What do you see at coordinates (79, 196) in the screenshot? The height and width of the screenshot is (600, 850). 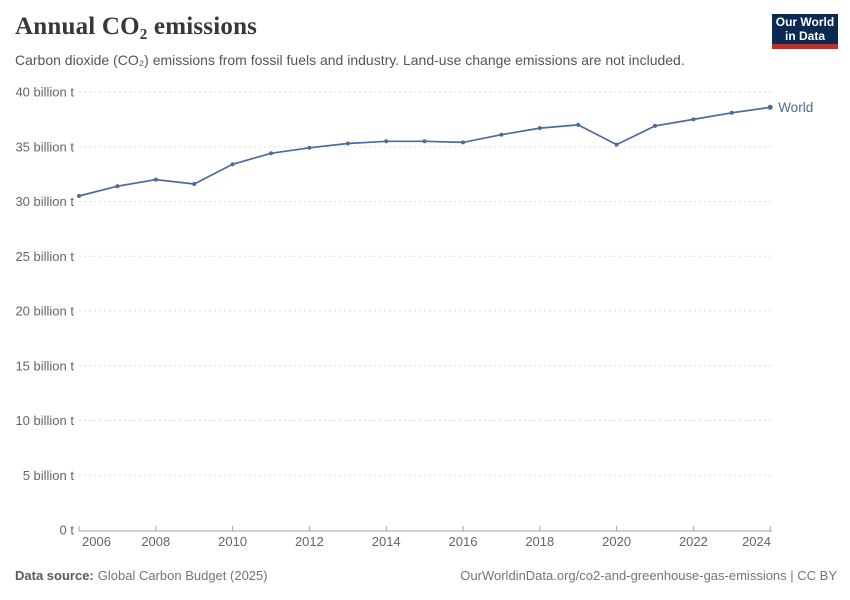 I see `data-point-2006` at bounding box center [79, 196].